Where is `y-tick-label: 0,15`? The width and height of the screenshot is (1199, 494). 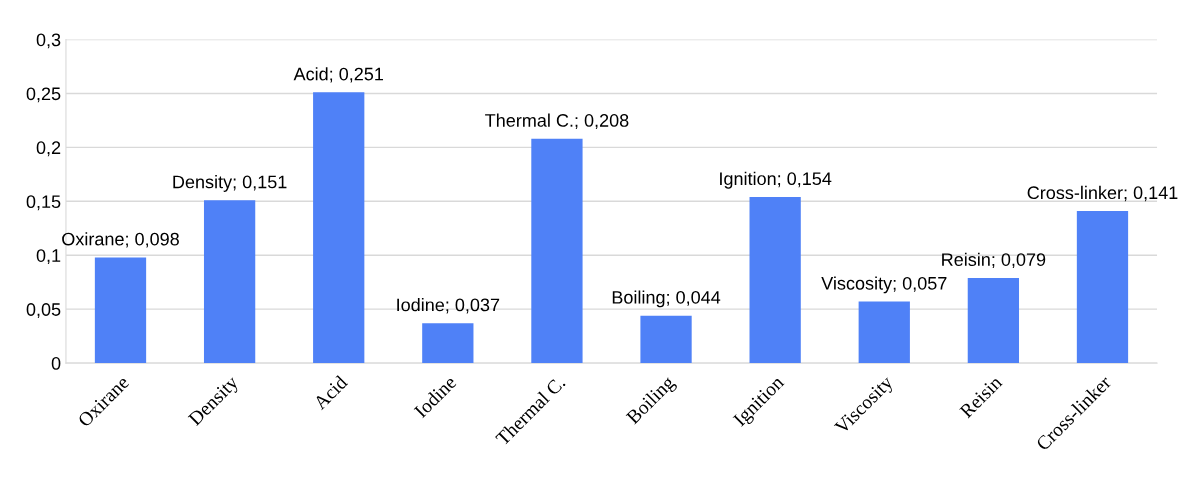 y-tick-label: 0,15 is located at coordinates (43, 203).